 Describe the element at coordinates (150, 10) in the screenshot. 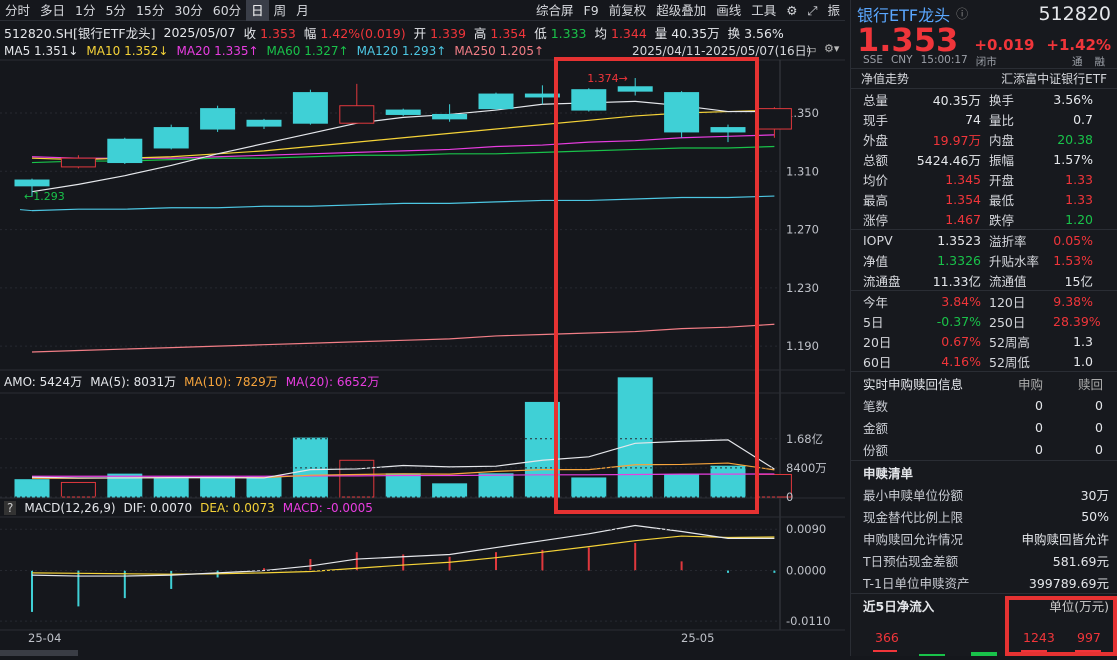

I see `period-tab: 15分` at that location.